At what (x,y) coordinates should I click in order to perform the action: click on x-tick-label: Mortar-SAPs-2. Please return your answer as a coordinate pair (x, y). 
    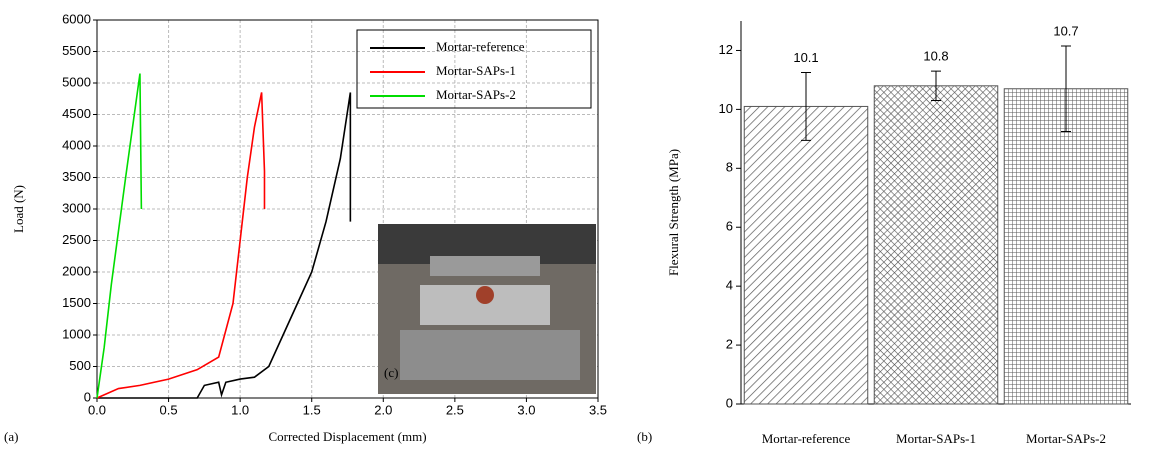
    Looking at the image, I should click on (1066, 438).